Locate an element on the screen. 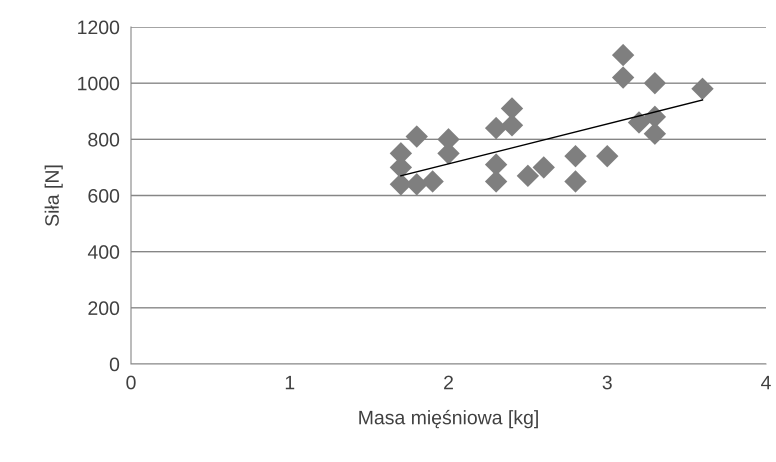  x-tick-label: 0 is located at coordinates (131, 383).